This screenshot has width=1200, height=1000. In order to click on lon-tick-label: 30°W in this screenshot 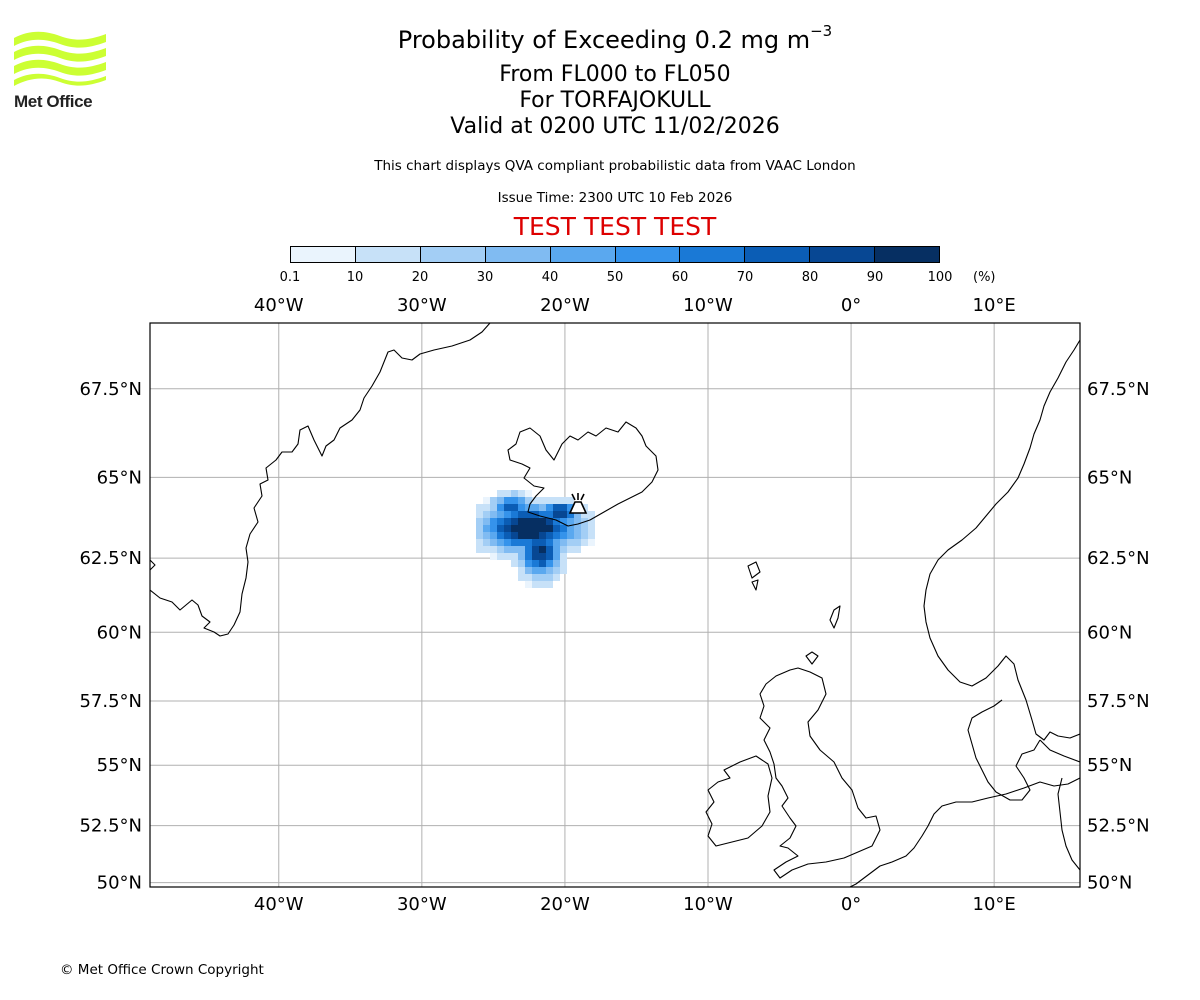, I will do `click(422, 904)`.